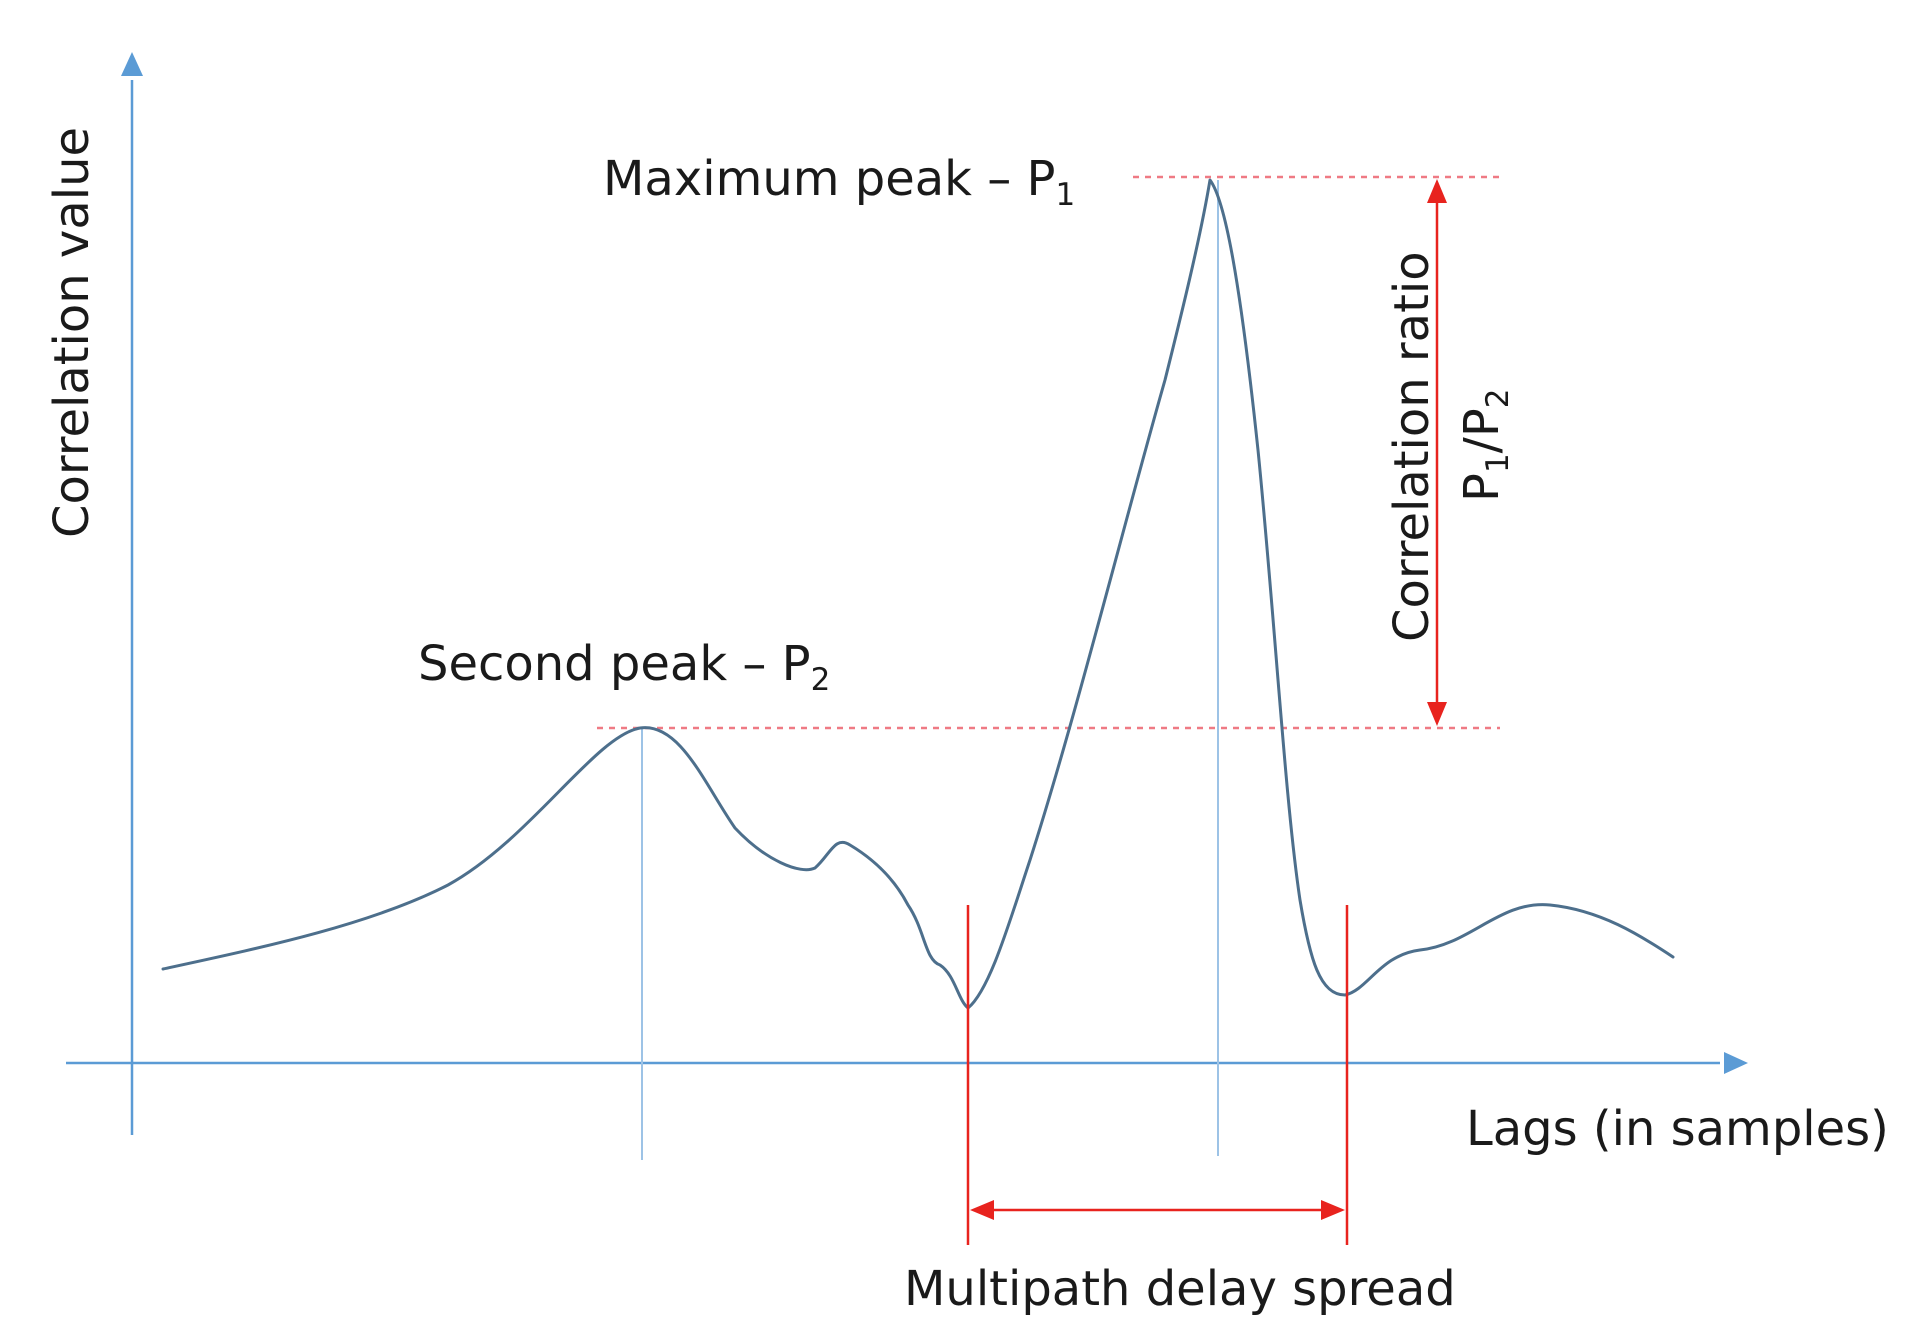 This screenshot has width=1920, height=1336. Describe the element at coordinates (829, 179) in the screenshot. I see `max-peak-label-main: Maximum peak – P` at that location.